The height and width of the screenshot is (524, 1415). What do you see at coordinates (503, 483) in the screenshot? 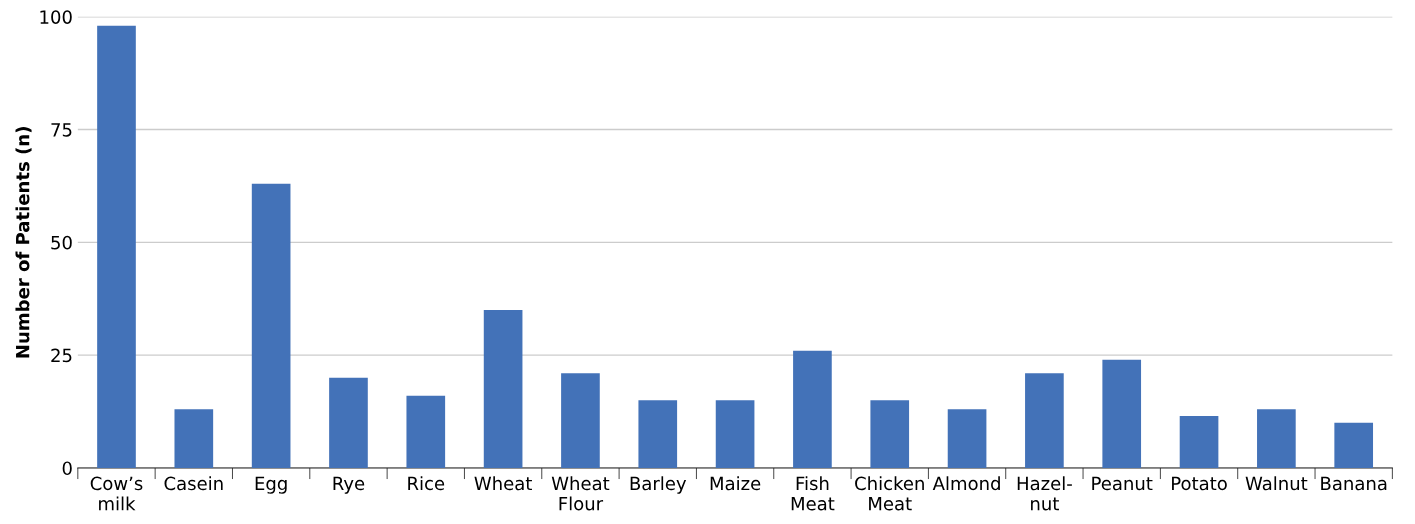
I see `x-tick-label: Wheat` at bounding box center [503, 483].